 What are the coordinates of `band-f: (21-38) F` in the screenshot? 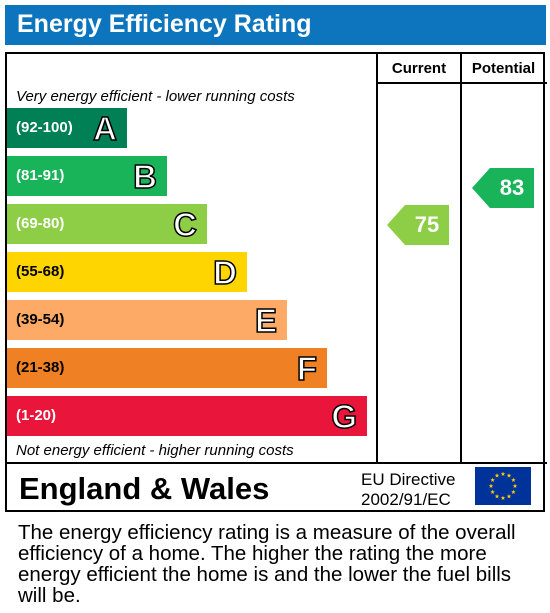 It's located at (167, 368).